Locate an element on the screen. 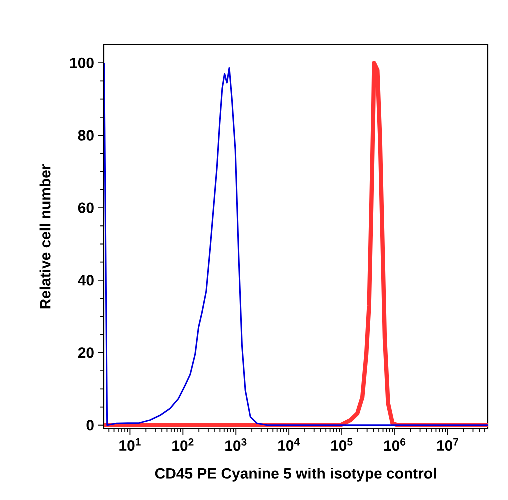  x-tick-label: 10$^{3}$ is located at coordinates (236, 445).